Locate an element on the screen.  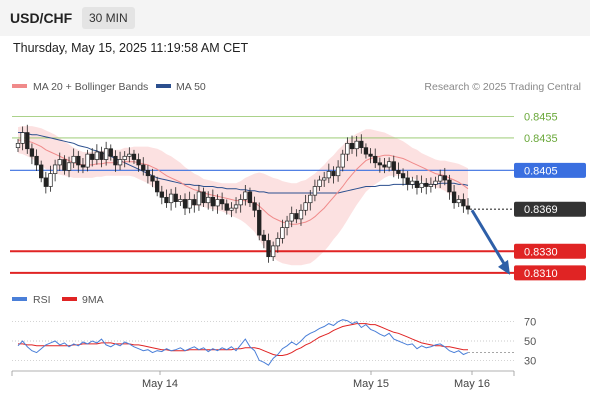
time-axis: May 14 May 15 May 16 is located at coordinates (263, 380).